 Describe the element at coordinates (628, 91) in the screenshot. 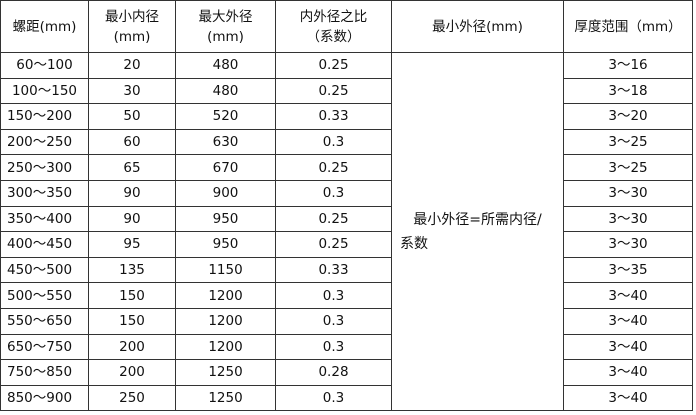

I see `cell-thickness: 3～18` at that location.